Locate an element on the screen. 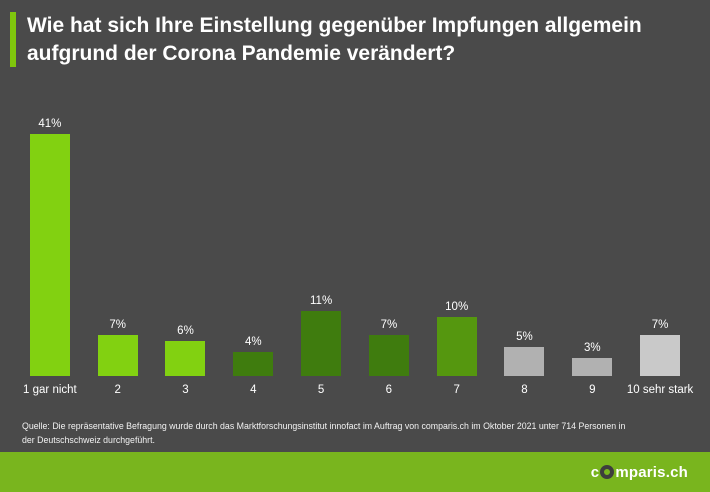 The width and height of the screenshot is (710, 492). bar-column: 6% is located at coordinates (186, 350).